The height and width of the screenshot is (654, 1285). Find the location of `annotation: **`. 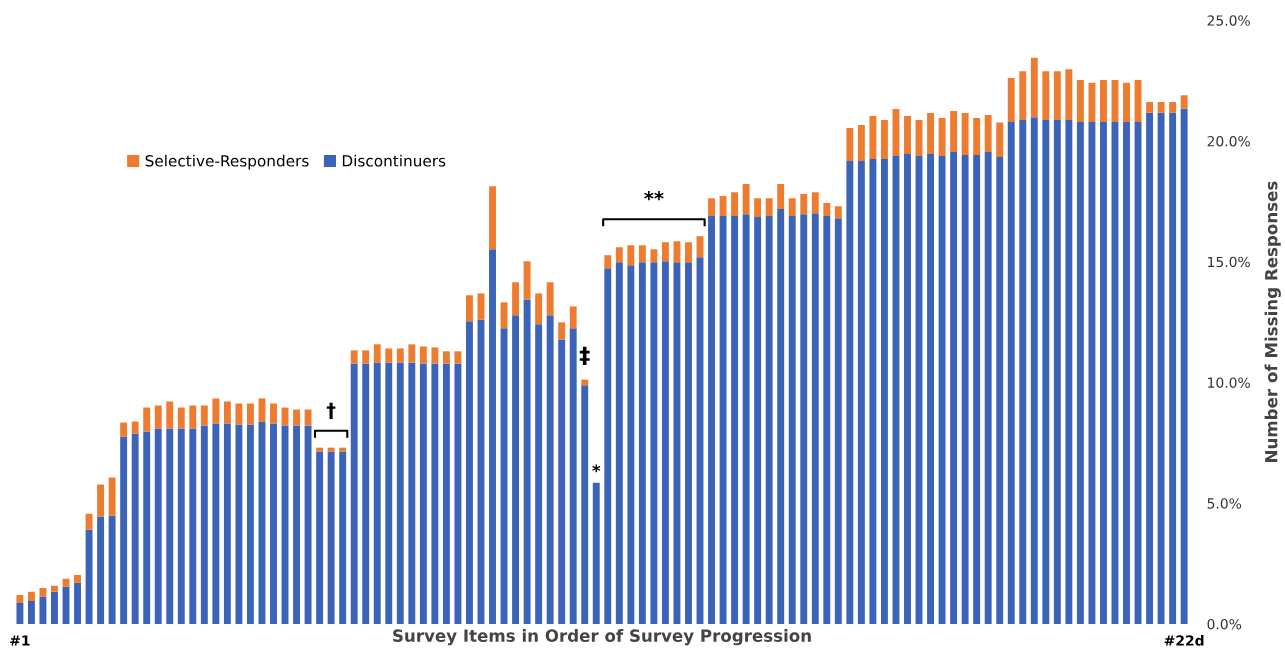

annotation: ** is located at coordinates (654, 196).